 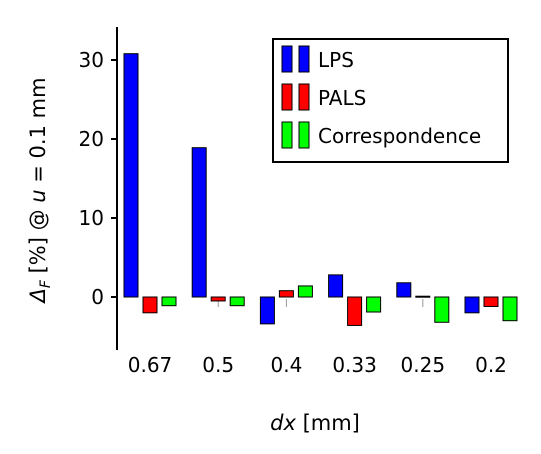 I want to click on legend-items: LPS PALS Correspondence, so click(x=381, y=97).